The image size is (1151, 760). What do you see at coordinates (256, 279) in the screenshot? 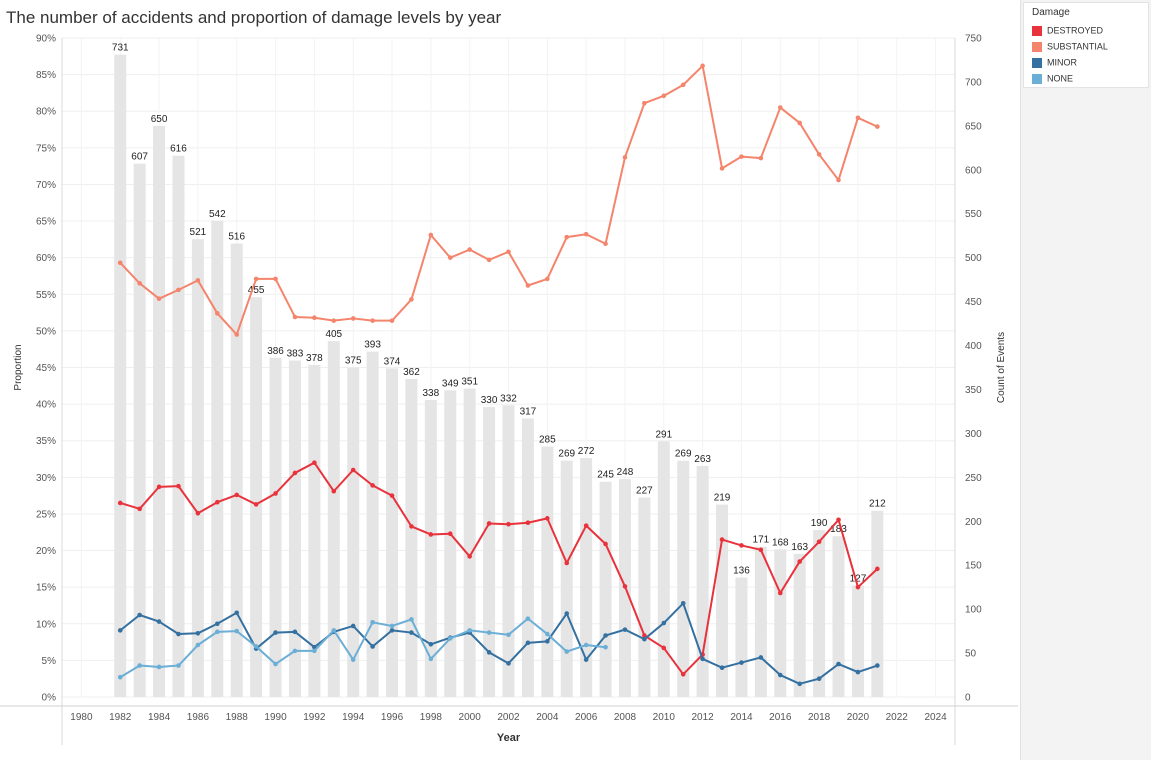
I see `point-substantial-1989` at bounding box center [256, 279].